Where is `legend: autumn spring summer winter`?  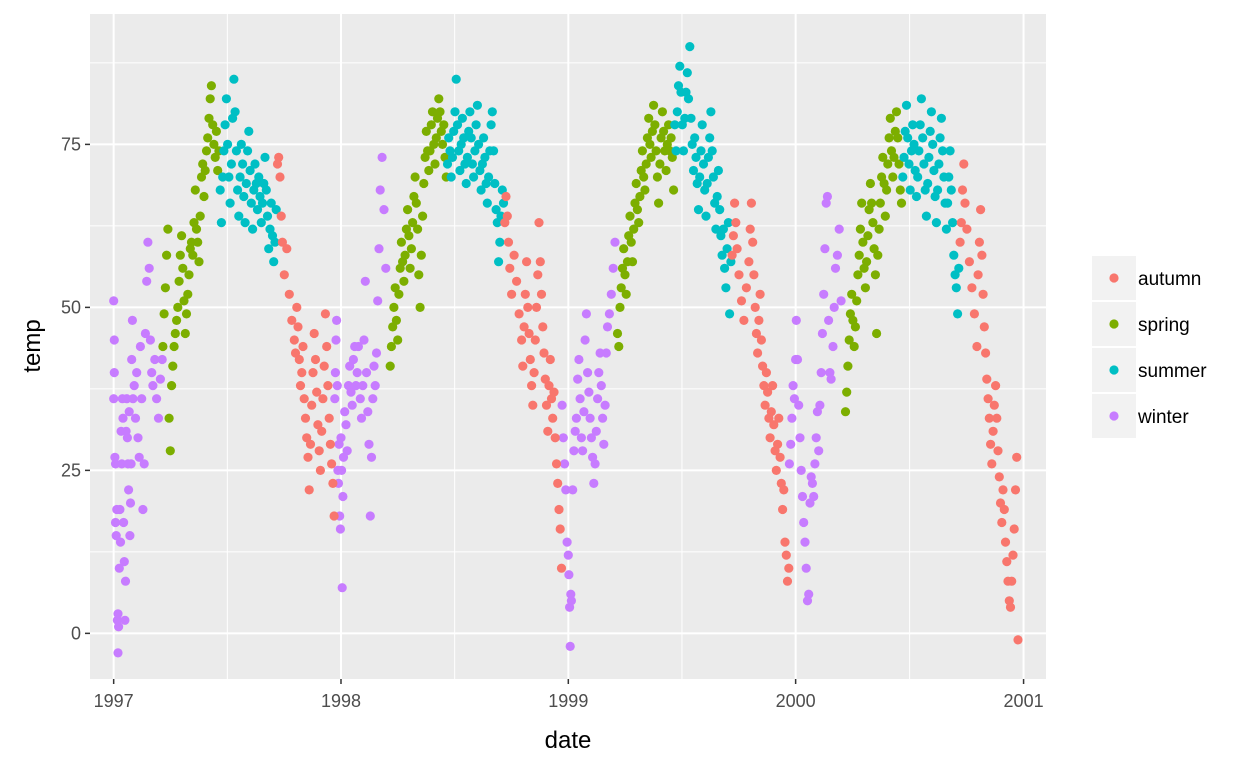 legend: autumn spring summer winter is located at coordinates (1149, 347).